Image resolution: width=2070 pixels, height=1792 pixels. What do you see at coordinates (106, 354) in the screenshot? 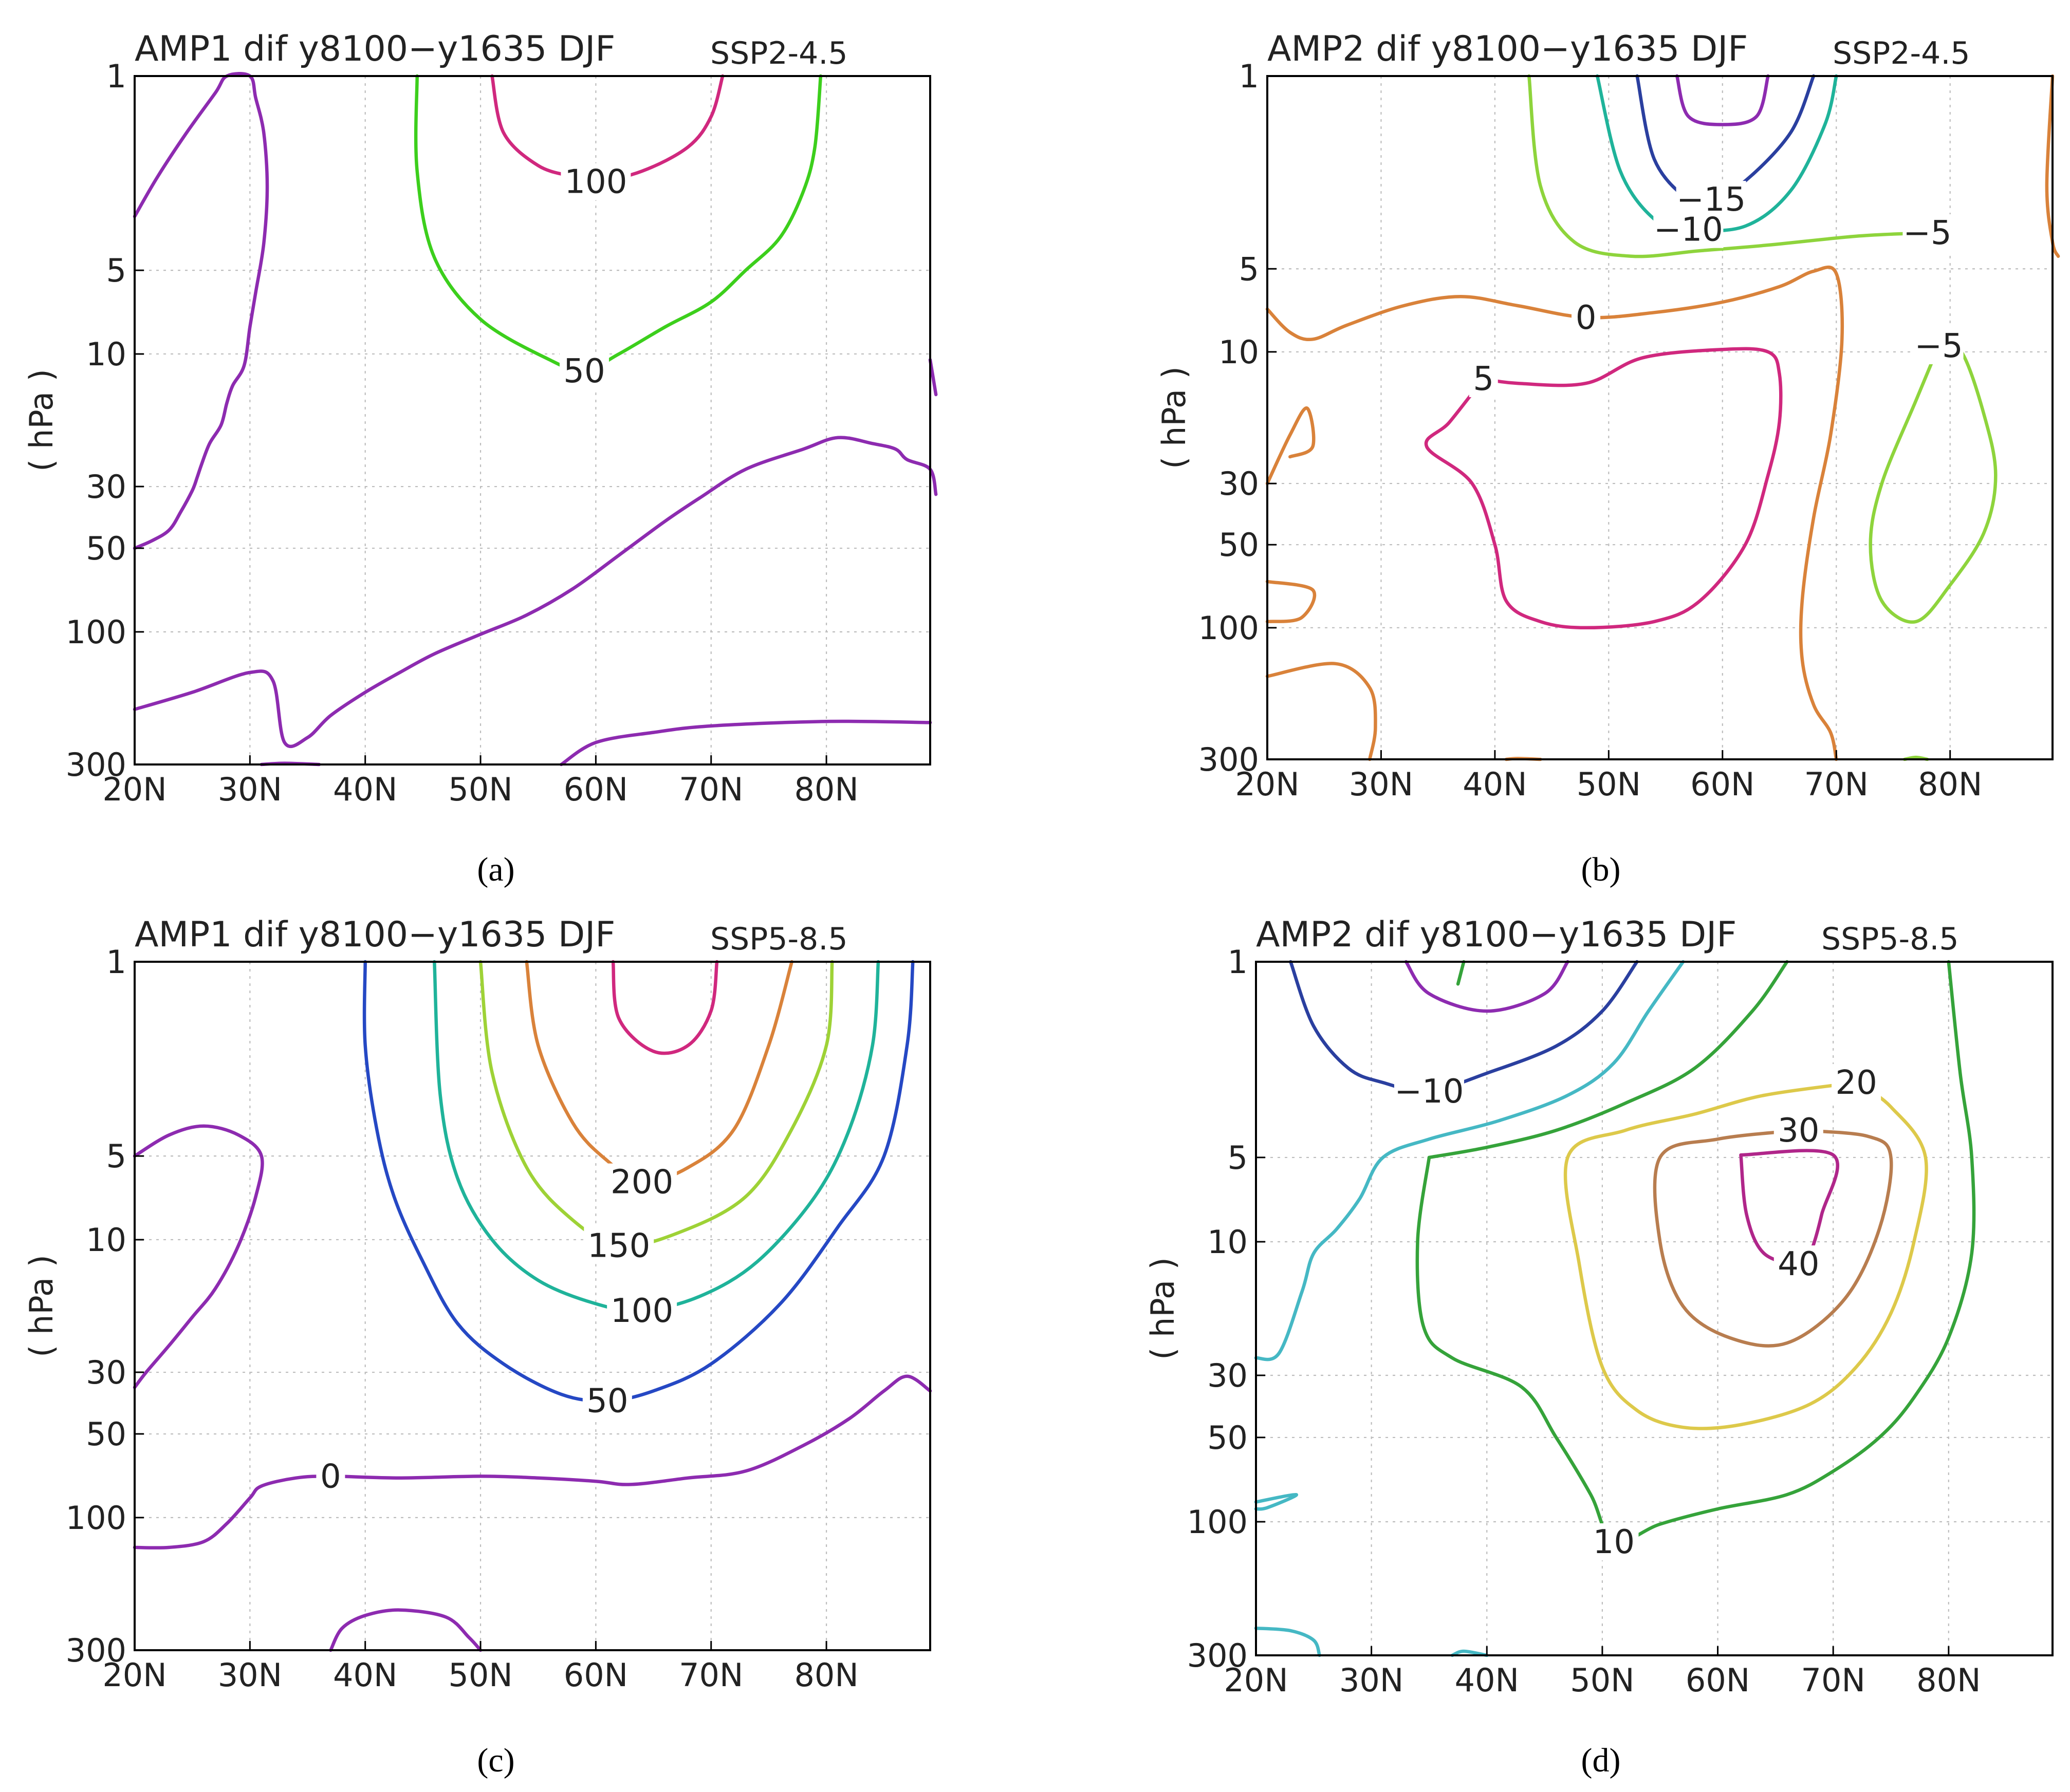
I see `y-tick-label: 10` at bounding box center [106, 354].